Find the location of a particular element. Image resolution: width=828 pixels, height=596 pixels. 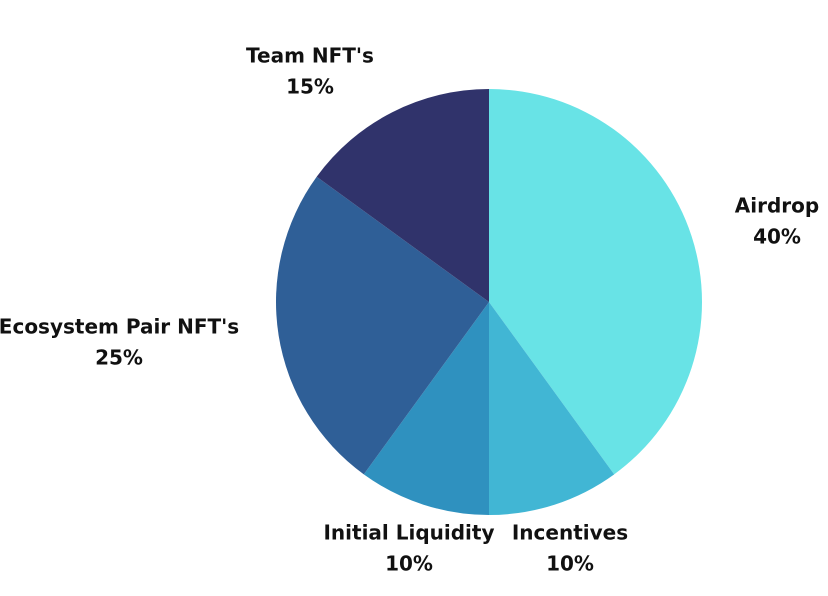

slice-label-value: 40% is located at coordinates (777, 237).